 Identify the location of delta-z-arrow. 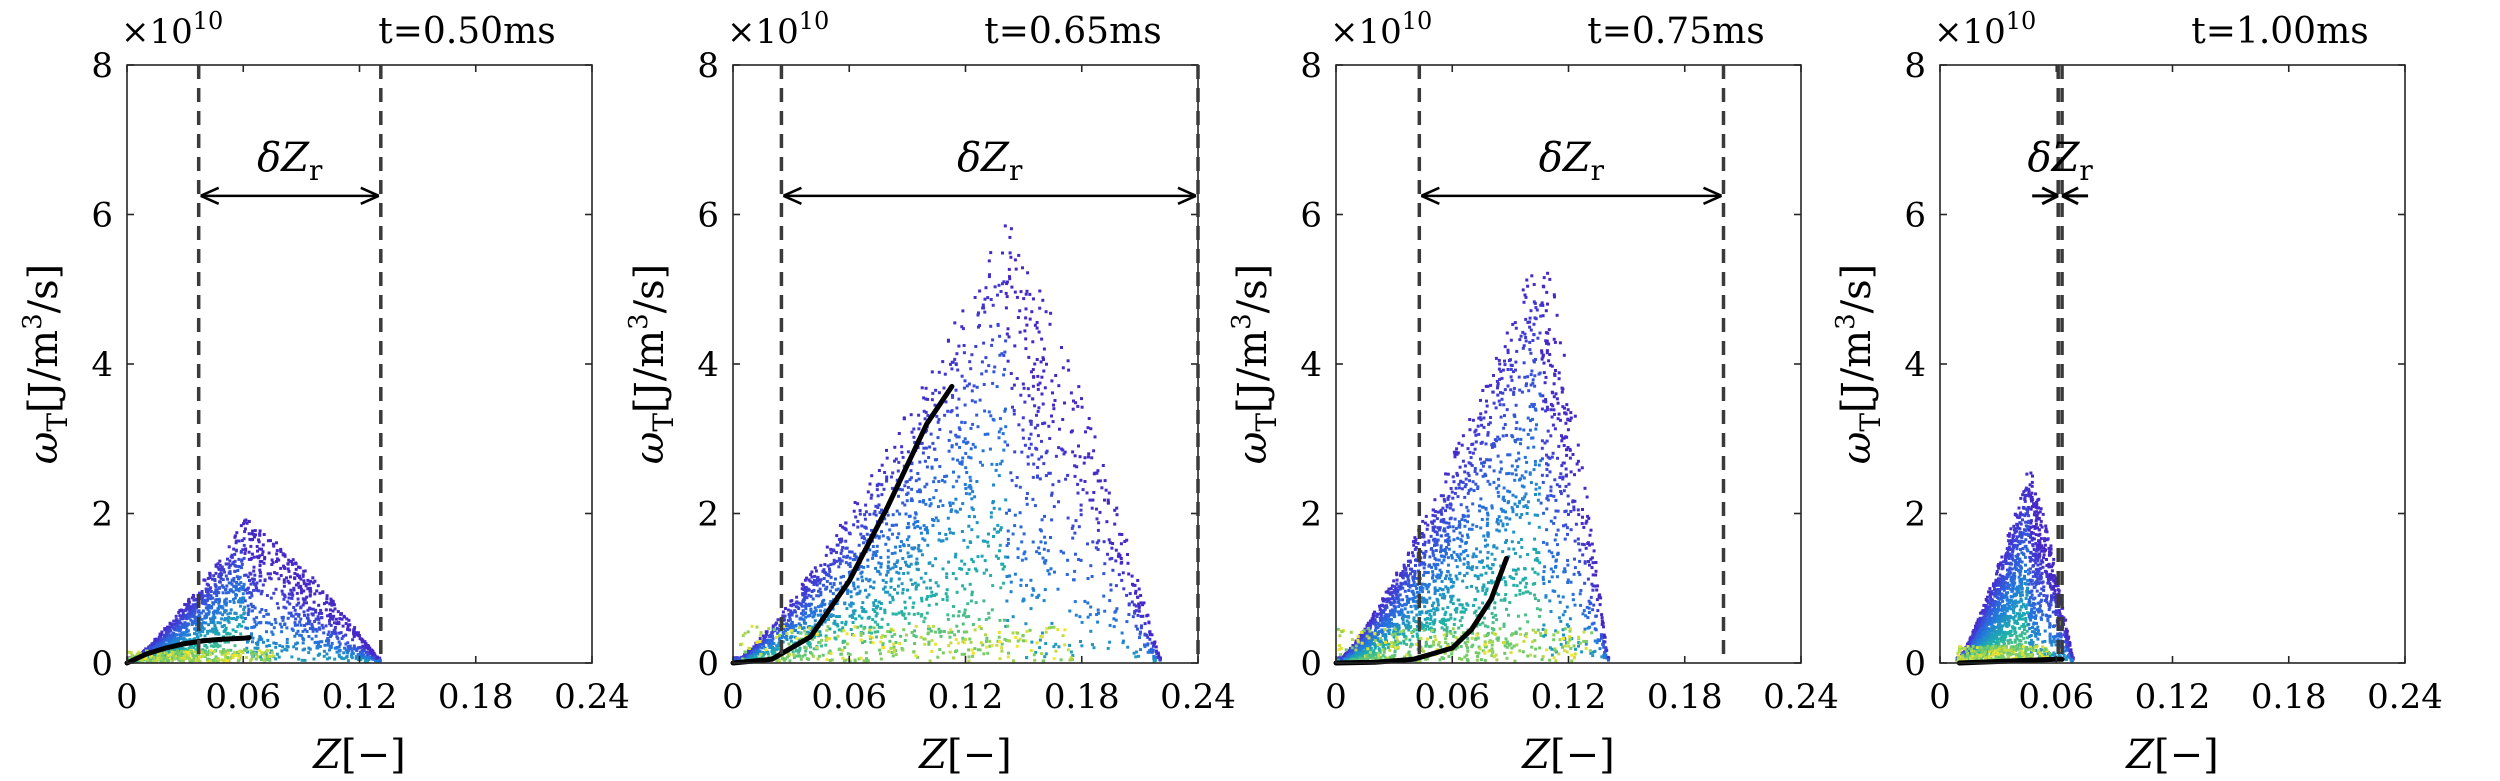
(2045, 196).